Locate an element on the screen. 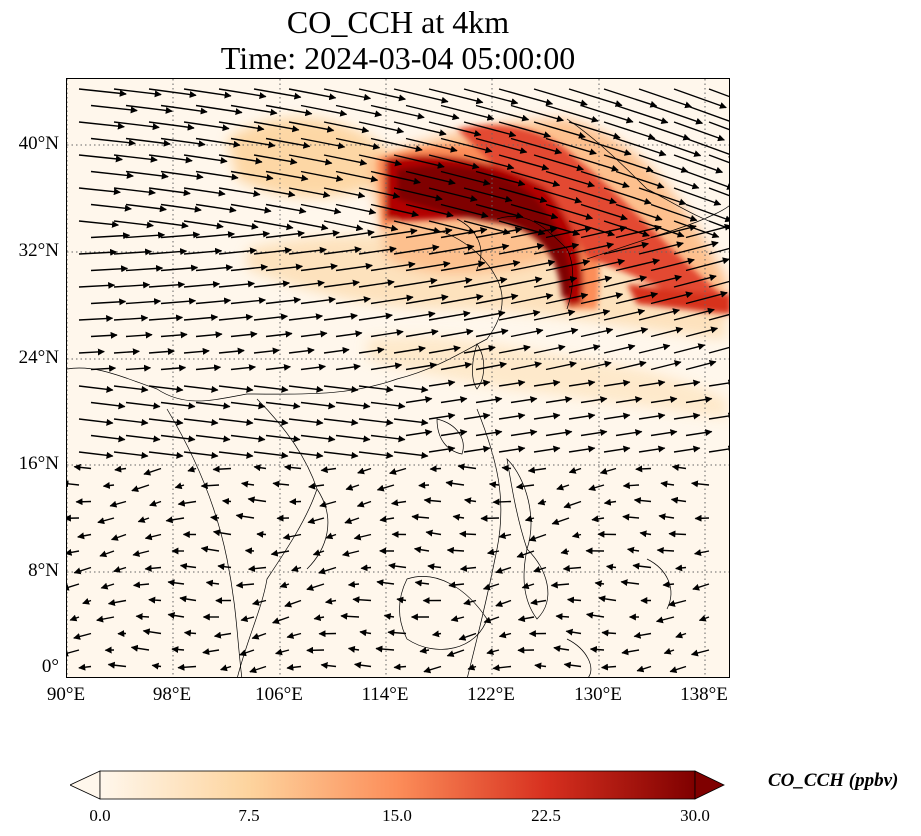  lat-tick-0: 0° is located at coordinates (50, 666).